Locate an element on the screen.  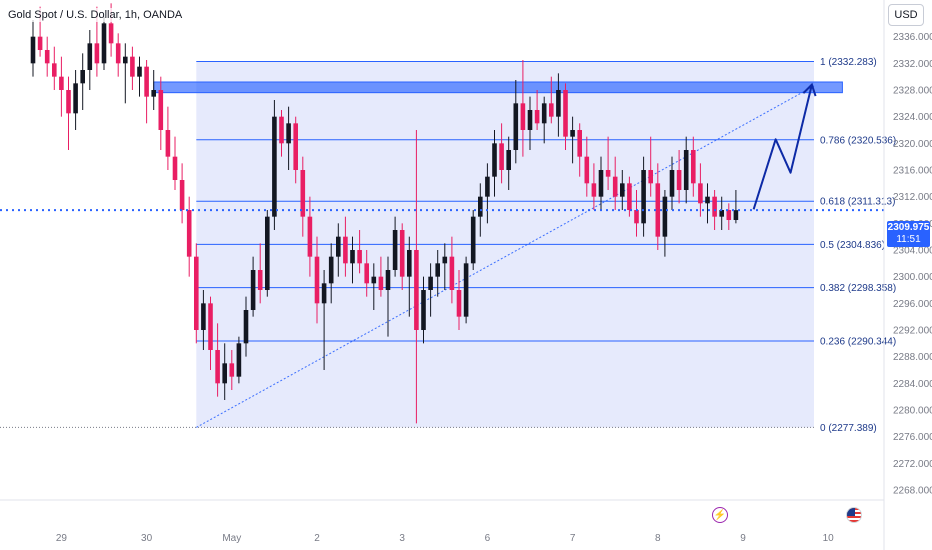
time-tick-label: 7 is located at coordinates (573, 538).